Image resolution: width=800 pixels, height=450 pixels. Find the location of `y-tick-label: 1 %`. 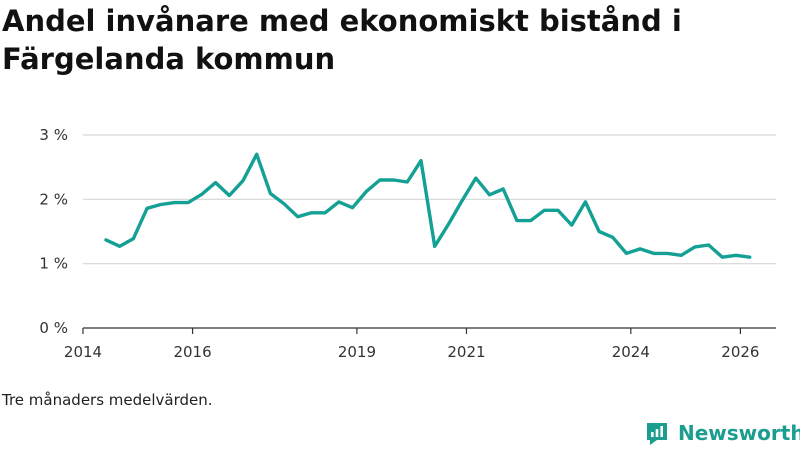

y-tick-label: 1 % is located at coordinates (53, 264).